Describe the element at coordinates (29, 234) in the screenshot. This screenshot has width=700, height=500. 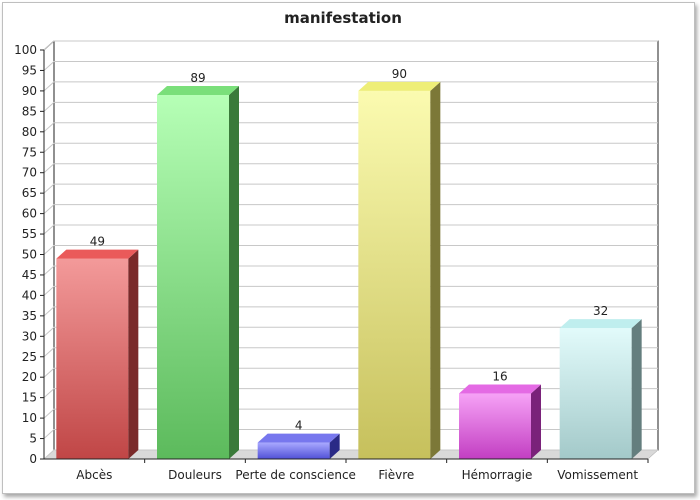
I see `y-tick-label: 55` at that location.